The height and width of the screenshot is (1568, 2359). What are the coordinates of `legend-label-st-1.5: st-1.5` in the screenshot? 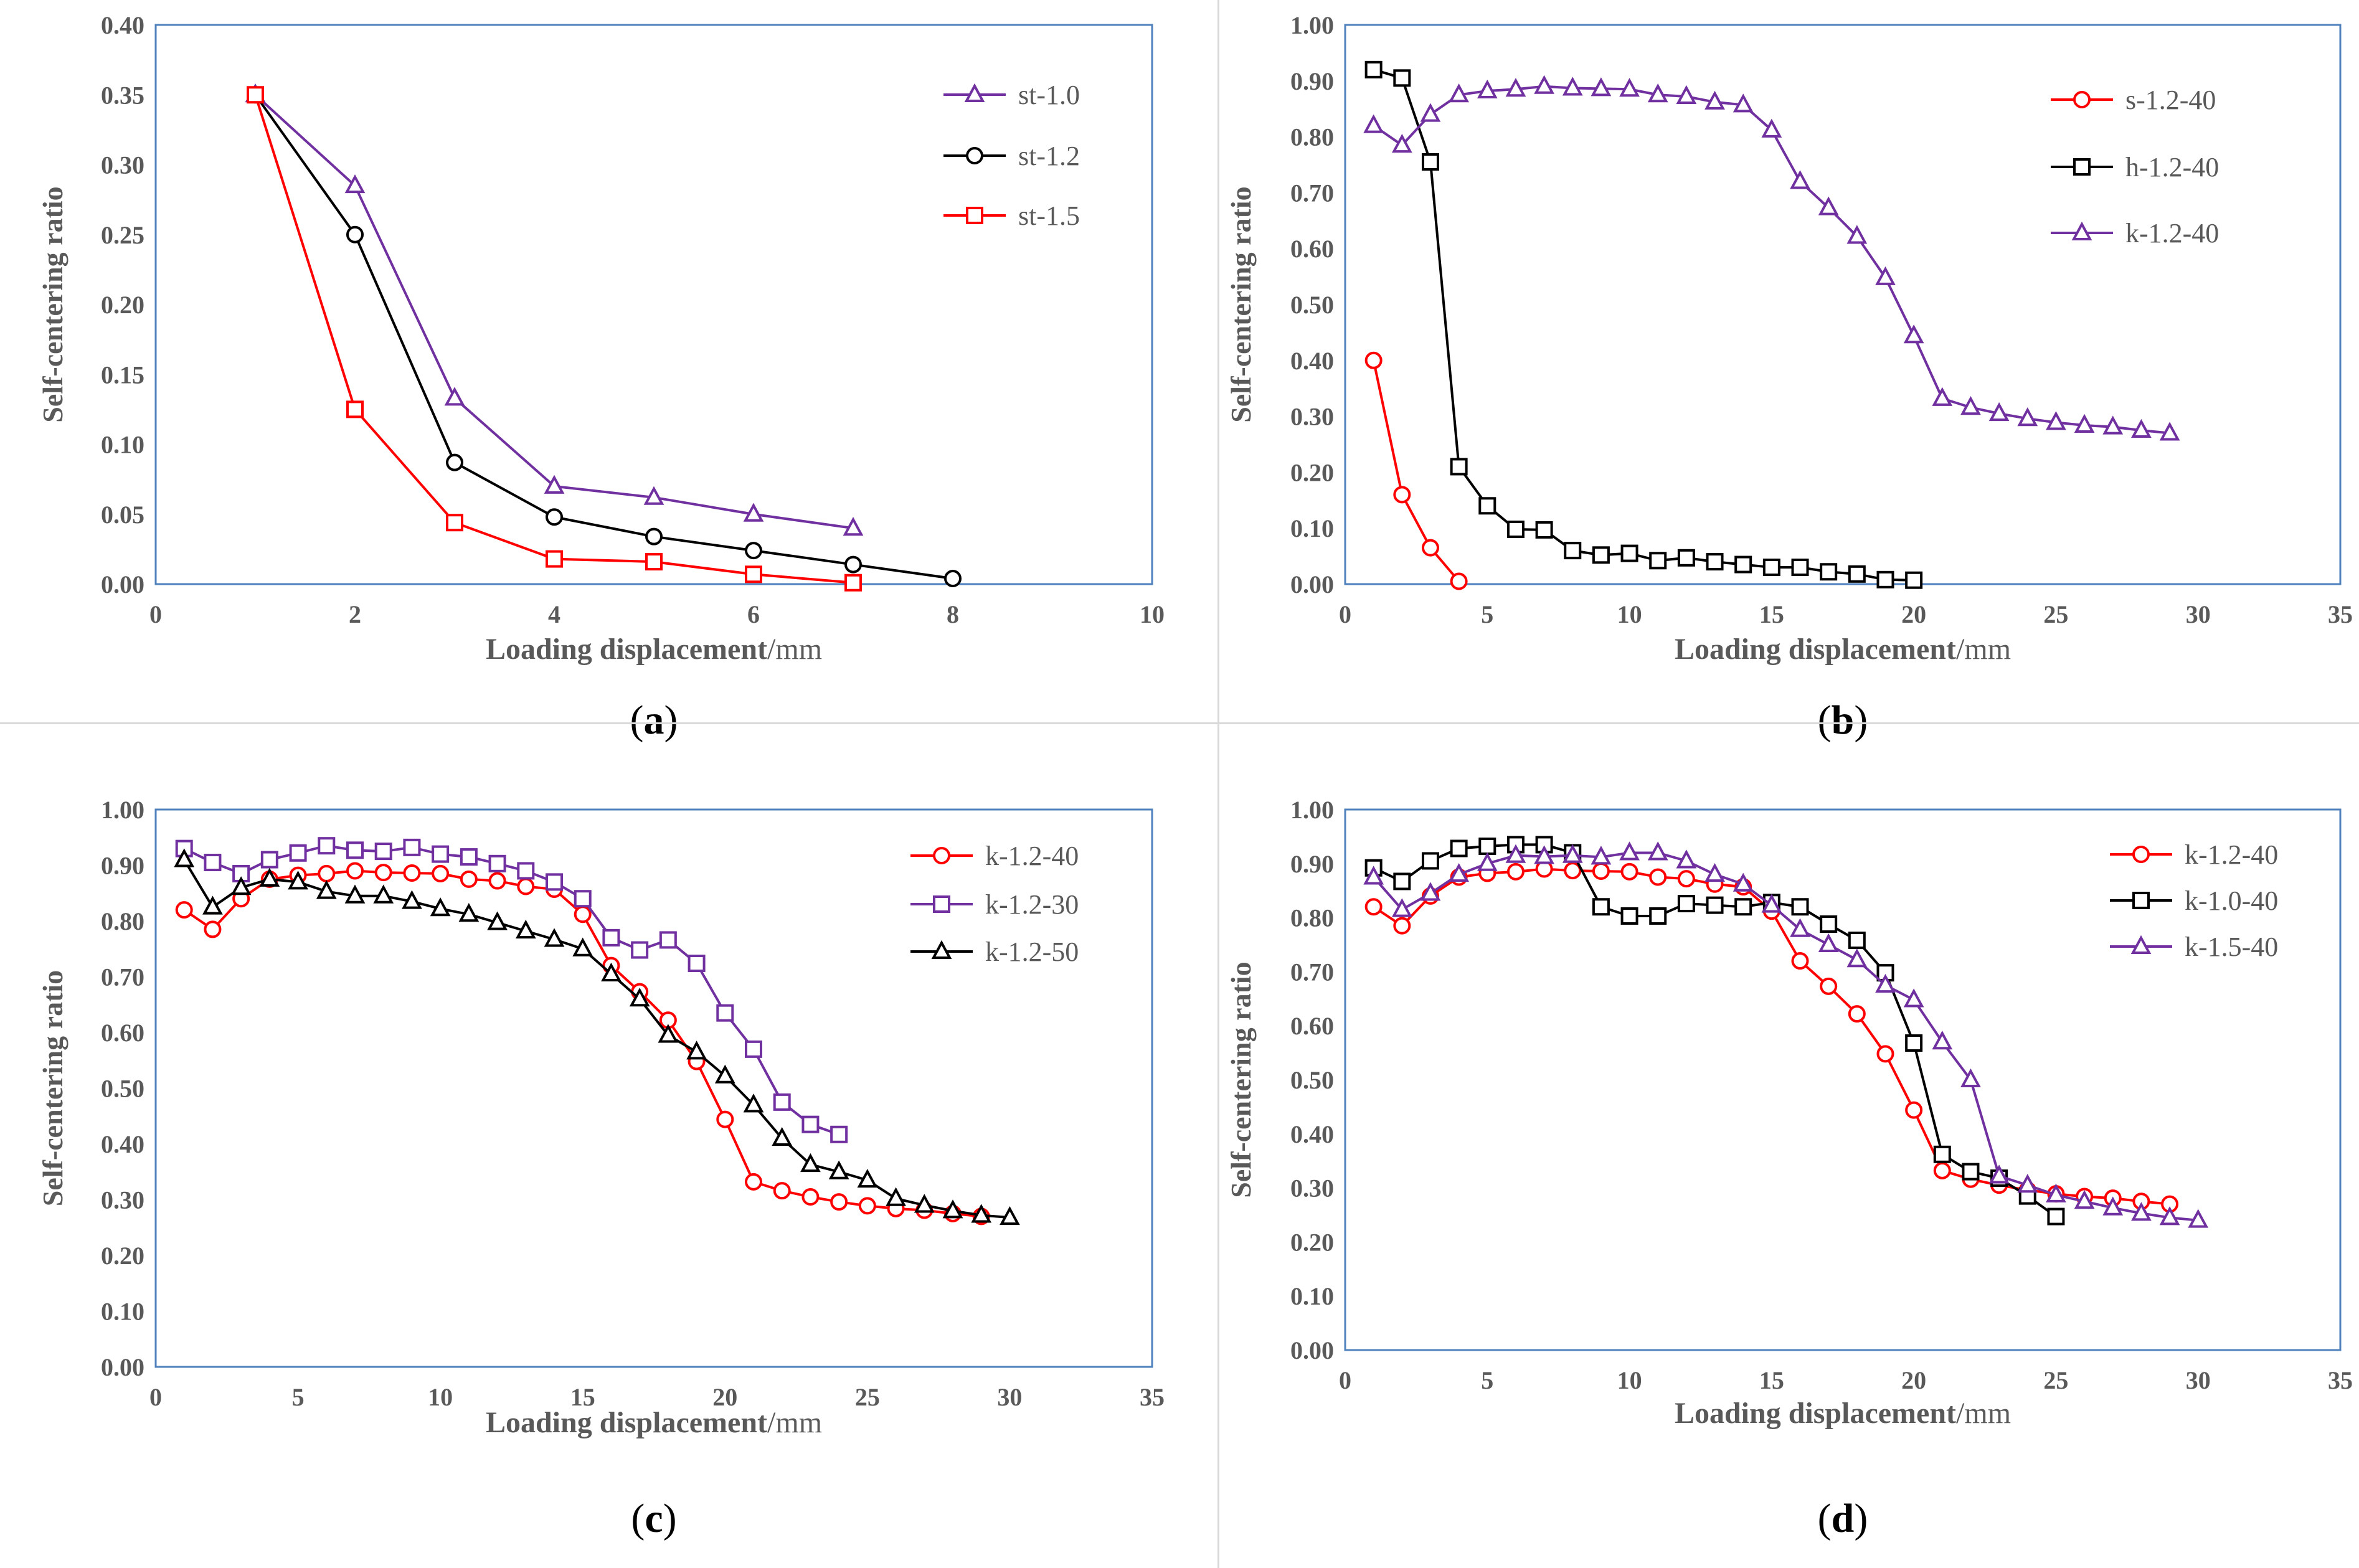 It's located at (1049, 216).